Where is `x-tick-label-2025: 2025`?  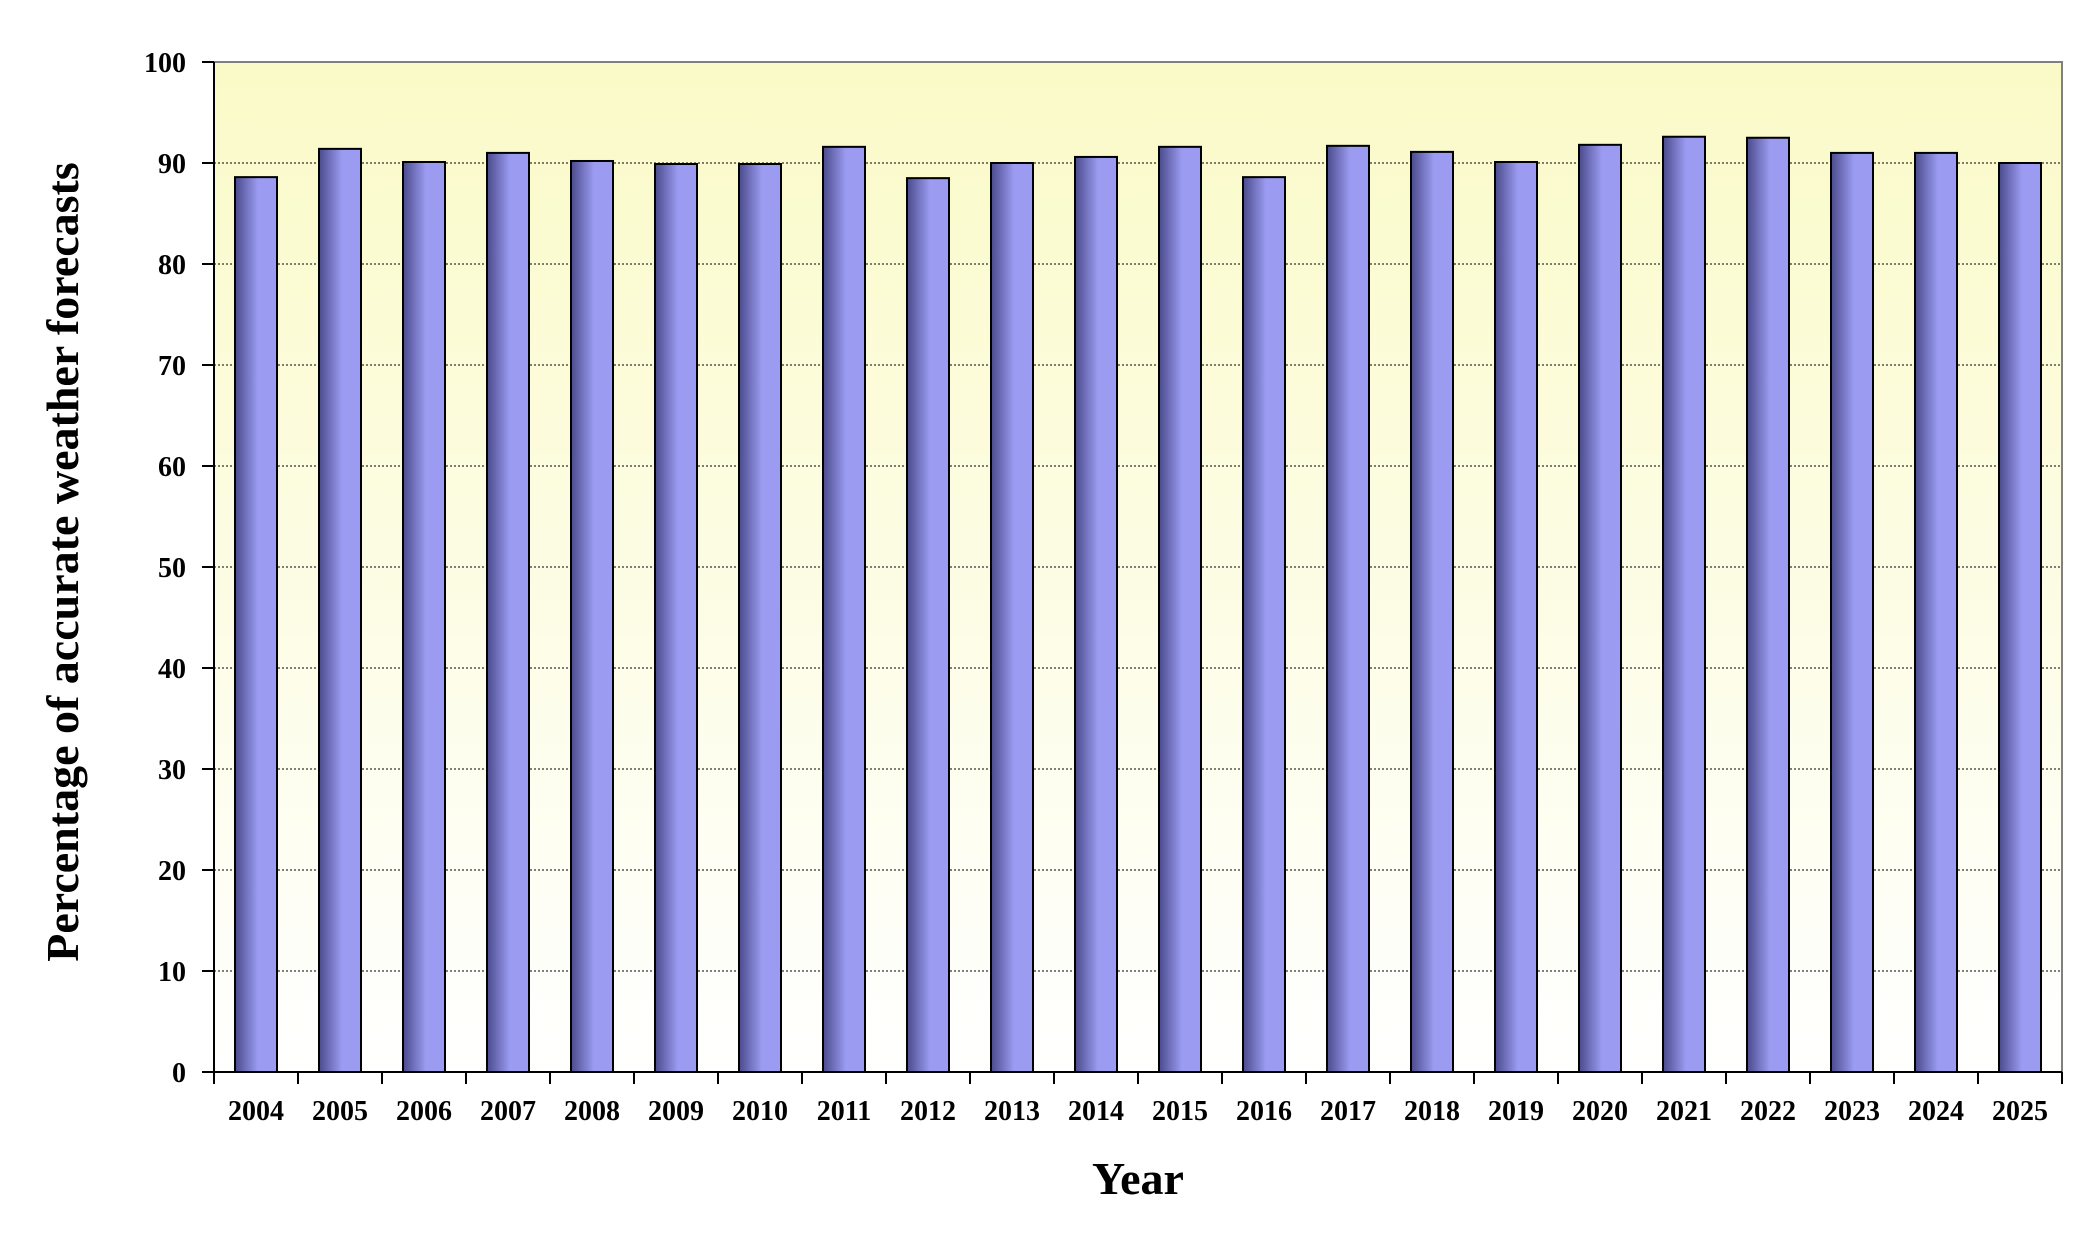
x-tick-label-2025: 2025 is located at coordinates (2020, 1111).